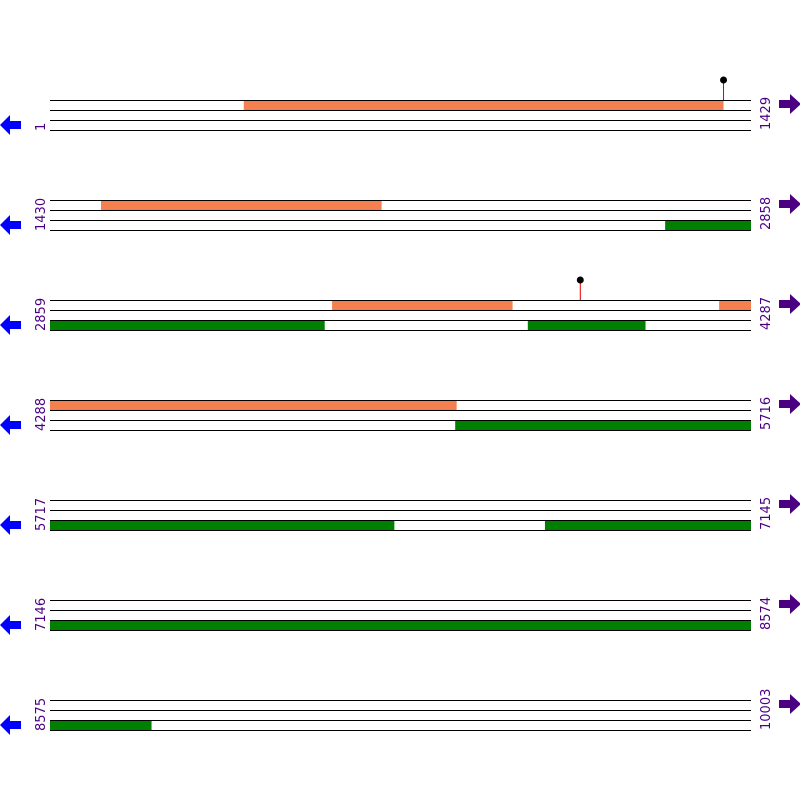 The width and height of the screenshot is (800, 804). Describe the element at coordinates (41, 314) in the screenshot. I see `start-label: 2859` at that location.